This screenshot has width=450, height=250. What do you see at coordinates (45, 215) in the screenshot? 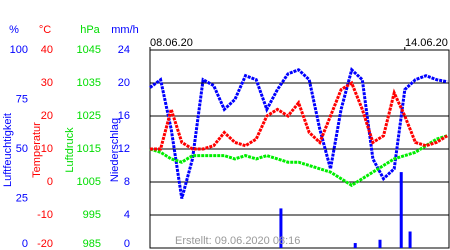
I see `y-tick-label: -10` at bounding box center [45, 215].